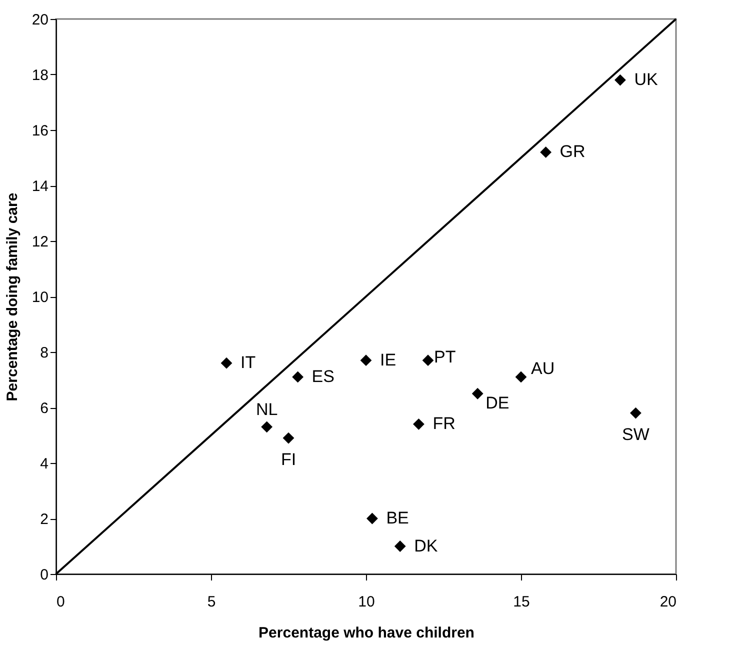 The width and height of the screenshot is (748, 653). I want to click on y-tick-label: 4, so click(44, 464).